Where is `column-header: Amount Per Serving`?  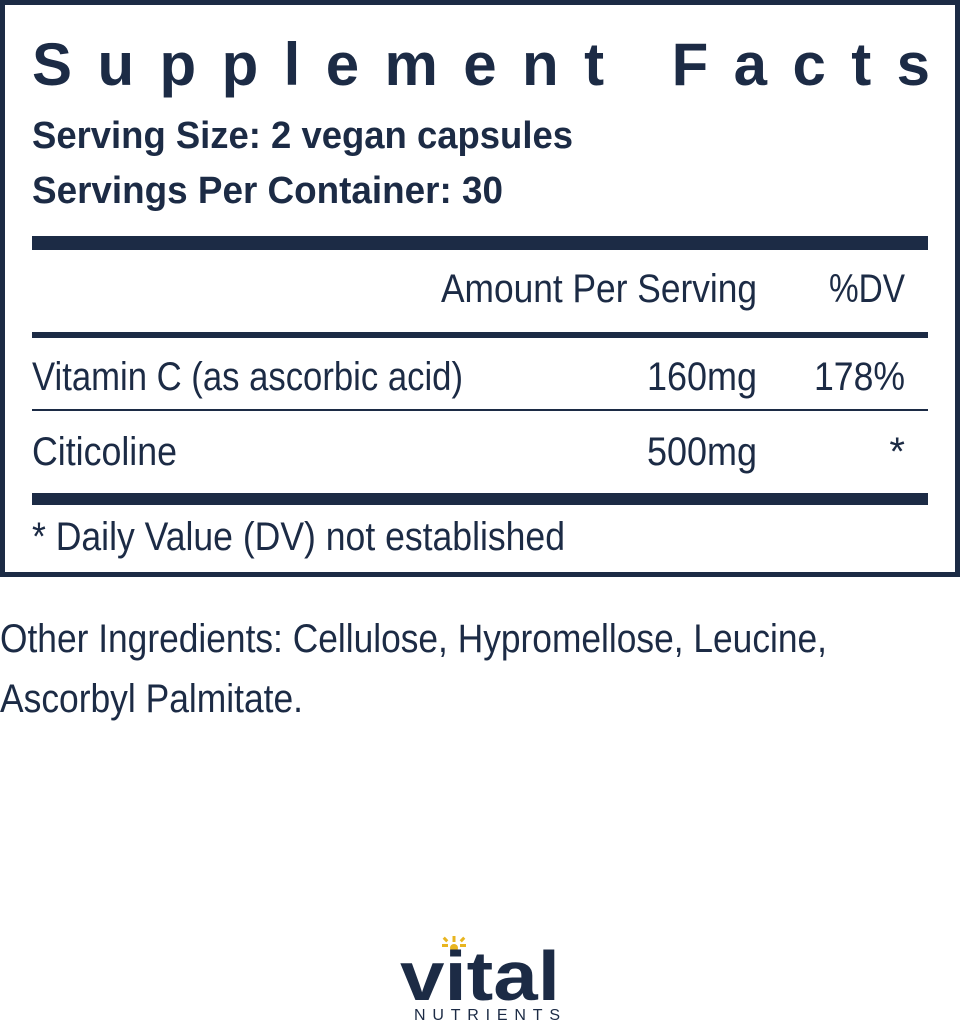
column-header: Amount Per Serving is located at coordinates (599, 289).